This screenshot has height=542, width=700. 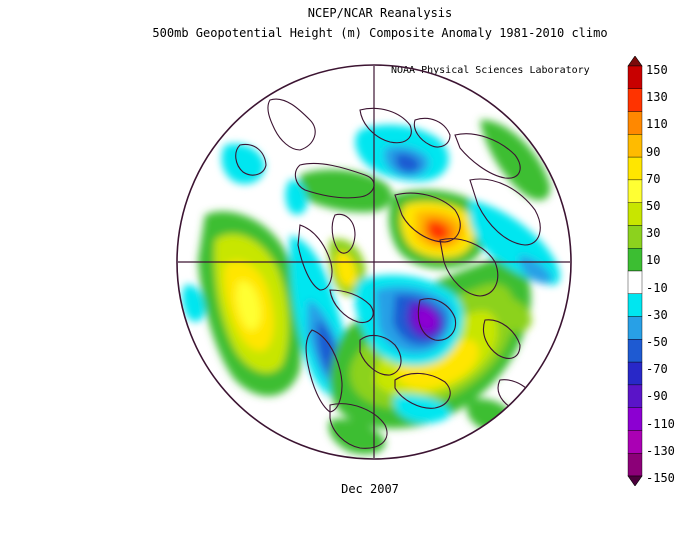 What do you see at coordinates (657, 124) in the screenshot?
I see `colorbar-tick-label: 110` at bounding box center [657, 124].